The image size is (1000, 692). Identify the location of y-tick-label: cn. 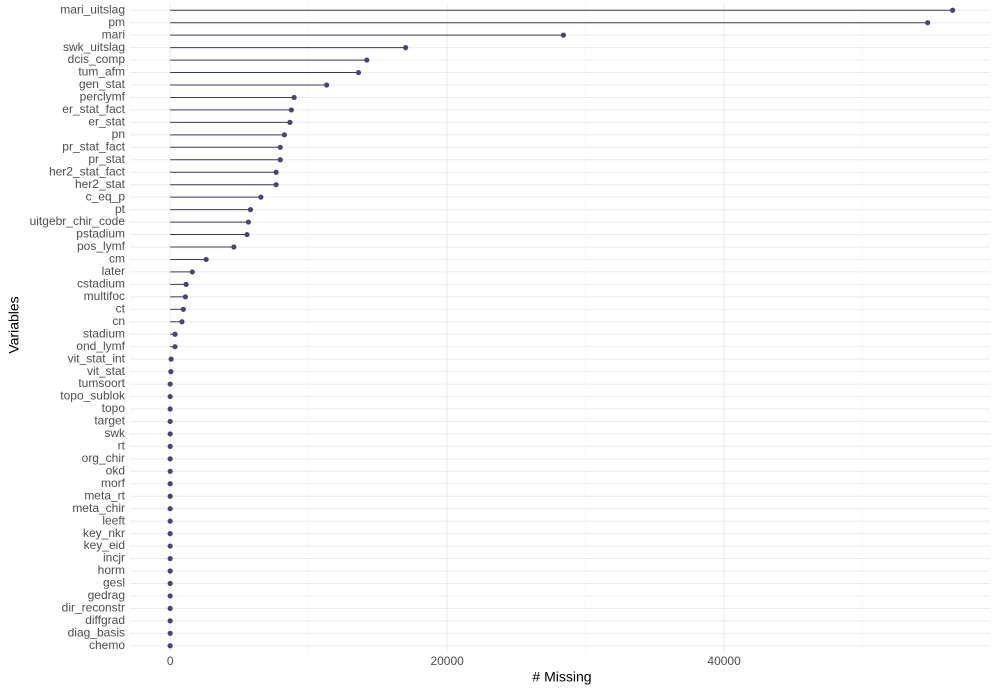
(118, 321).